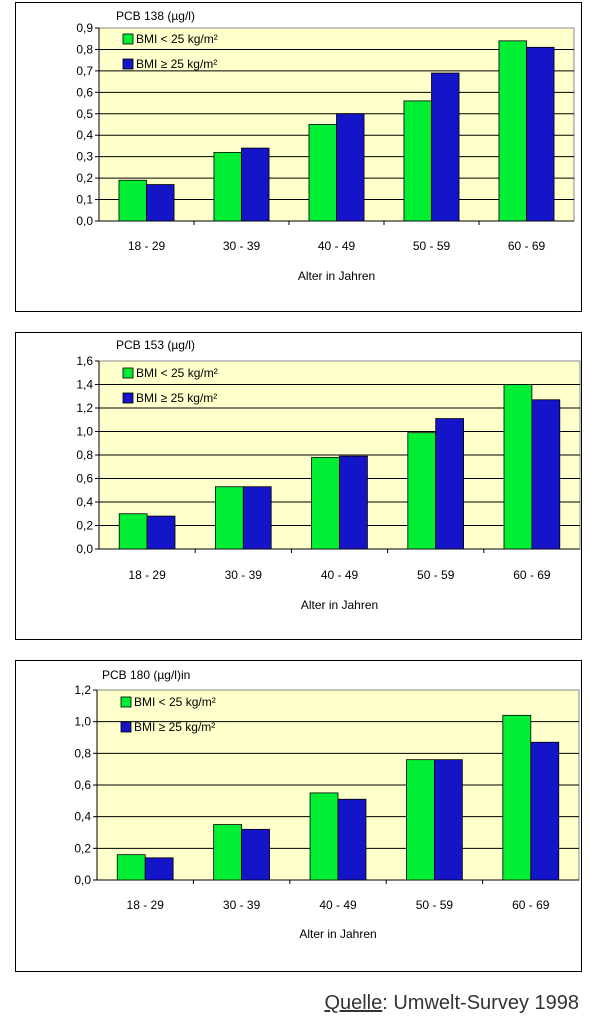 The width and height of the screenshot is (589, 1024). What do you see at coordinates (84, 157) in the screenshot?
I see `y-tick-label: 0,3` at bounding box center [84, 157].